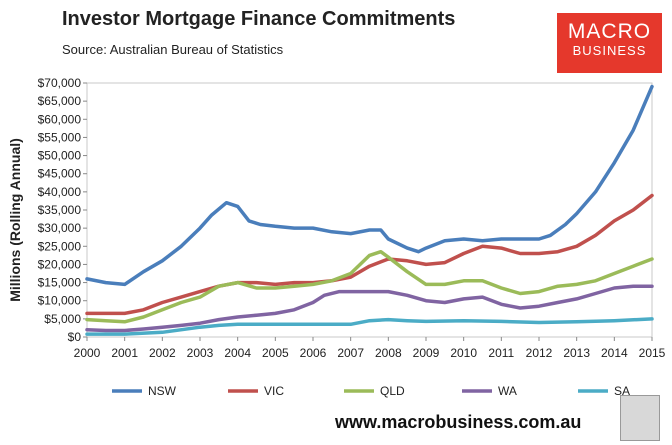 The image size is (672, 445). Describe the element at coordinates (426, 353) in the screenshot. I see `x-tick-label: 2009` at that location.